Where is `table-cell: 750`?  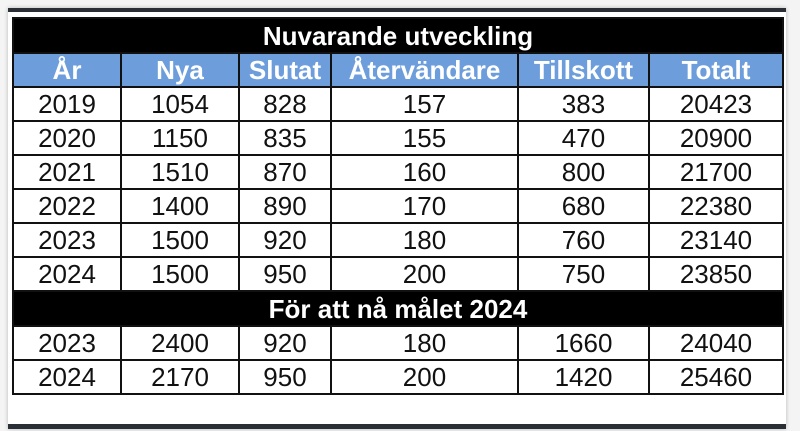 table-cell: 750 is located at coordinates (583, 274).